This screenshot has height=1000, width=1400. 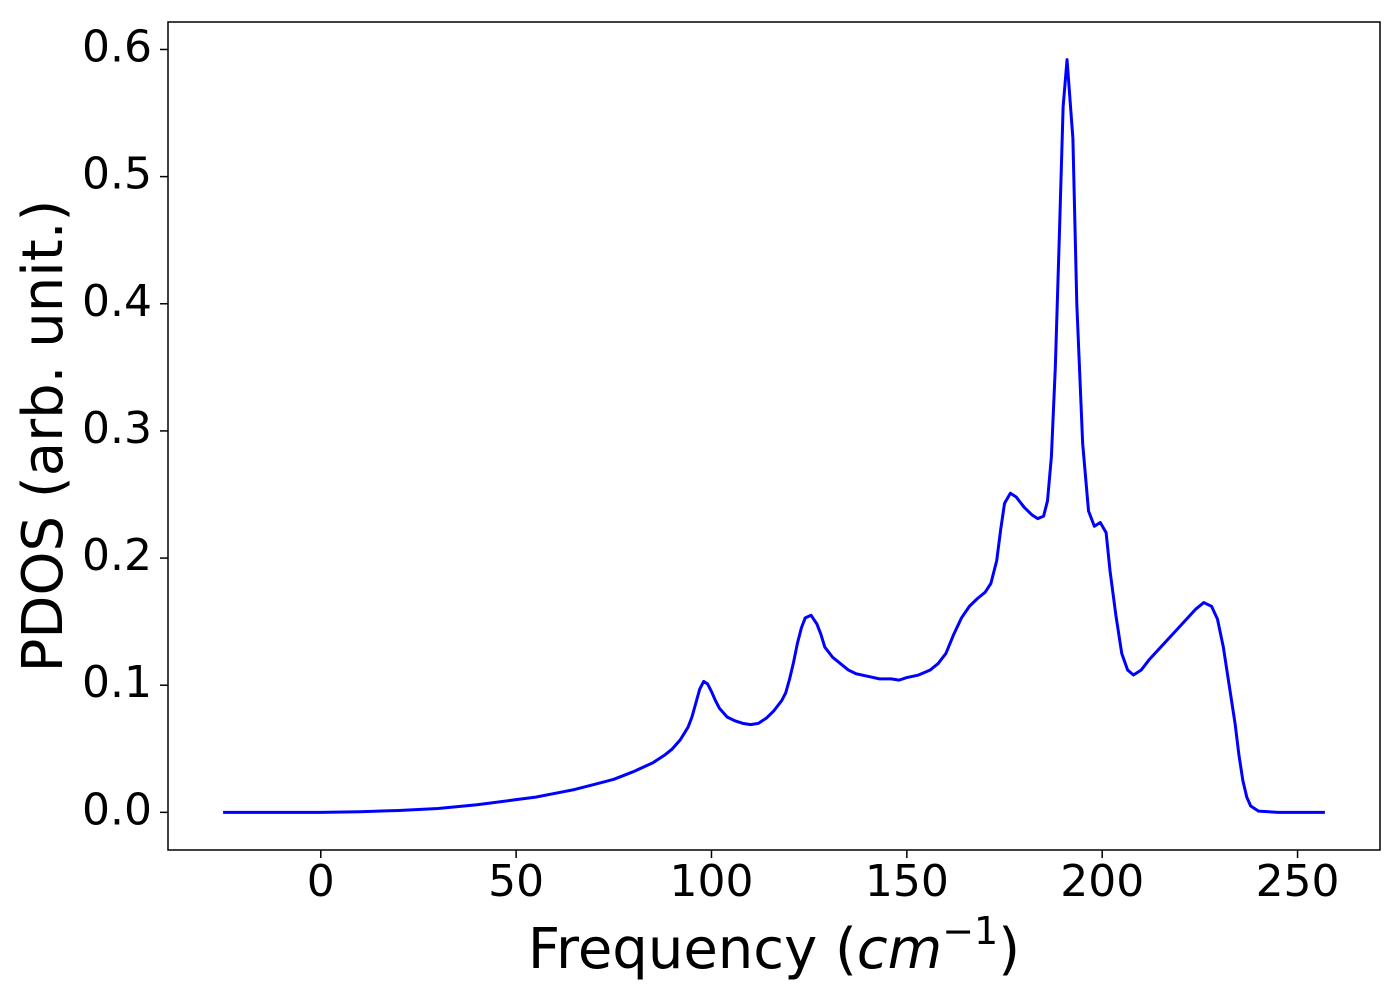 I want to click on y-tick-label: 0.5, so click(x=117, y=174).